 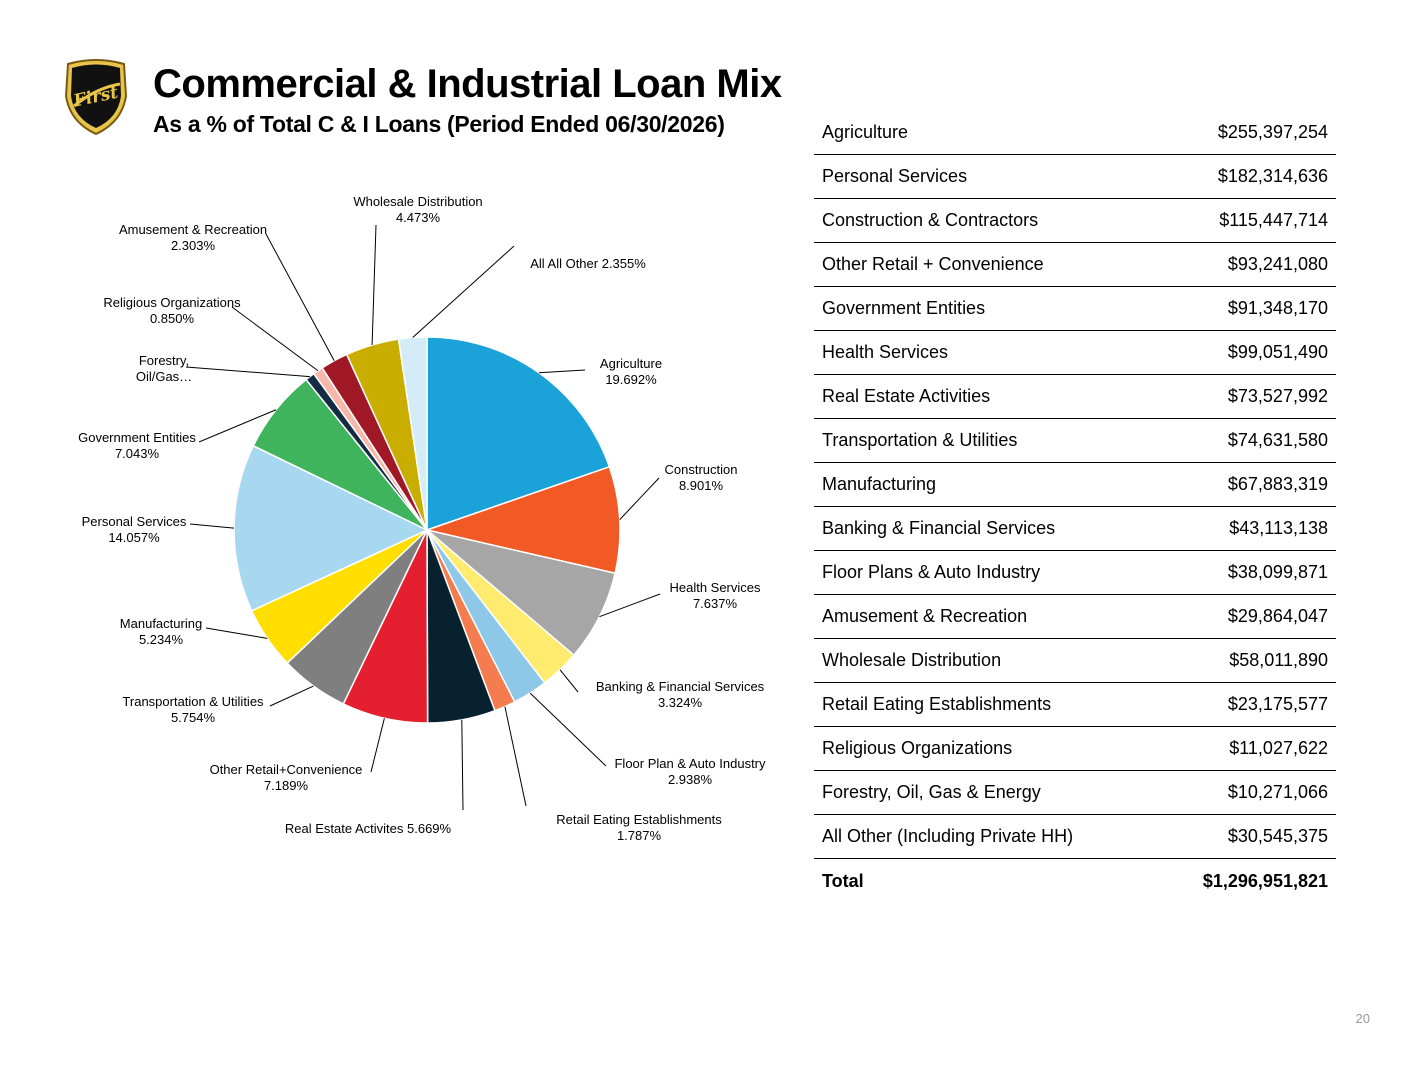 What do you see at coordinates (701, 469) in the screenshot?
I see `slice-label-line: Construction` at bounding box center [701, 469].